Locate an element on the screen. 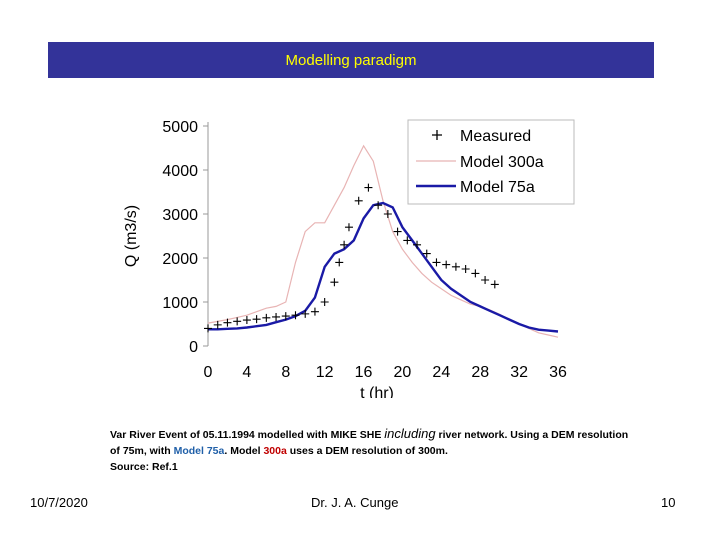 The width and height of the screenshot is (720, 540). caption-text-4: uses a DEM resolution of 300m. is located at coordinates (367, 451).